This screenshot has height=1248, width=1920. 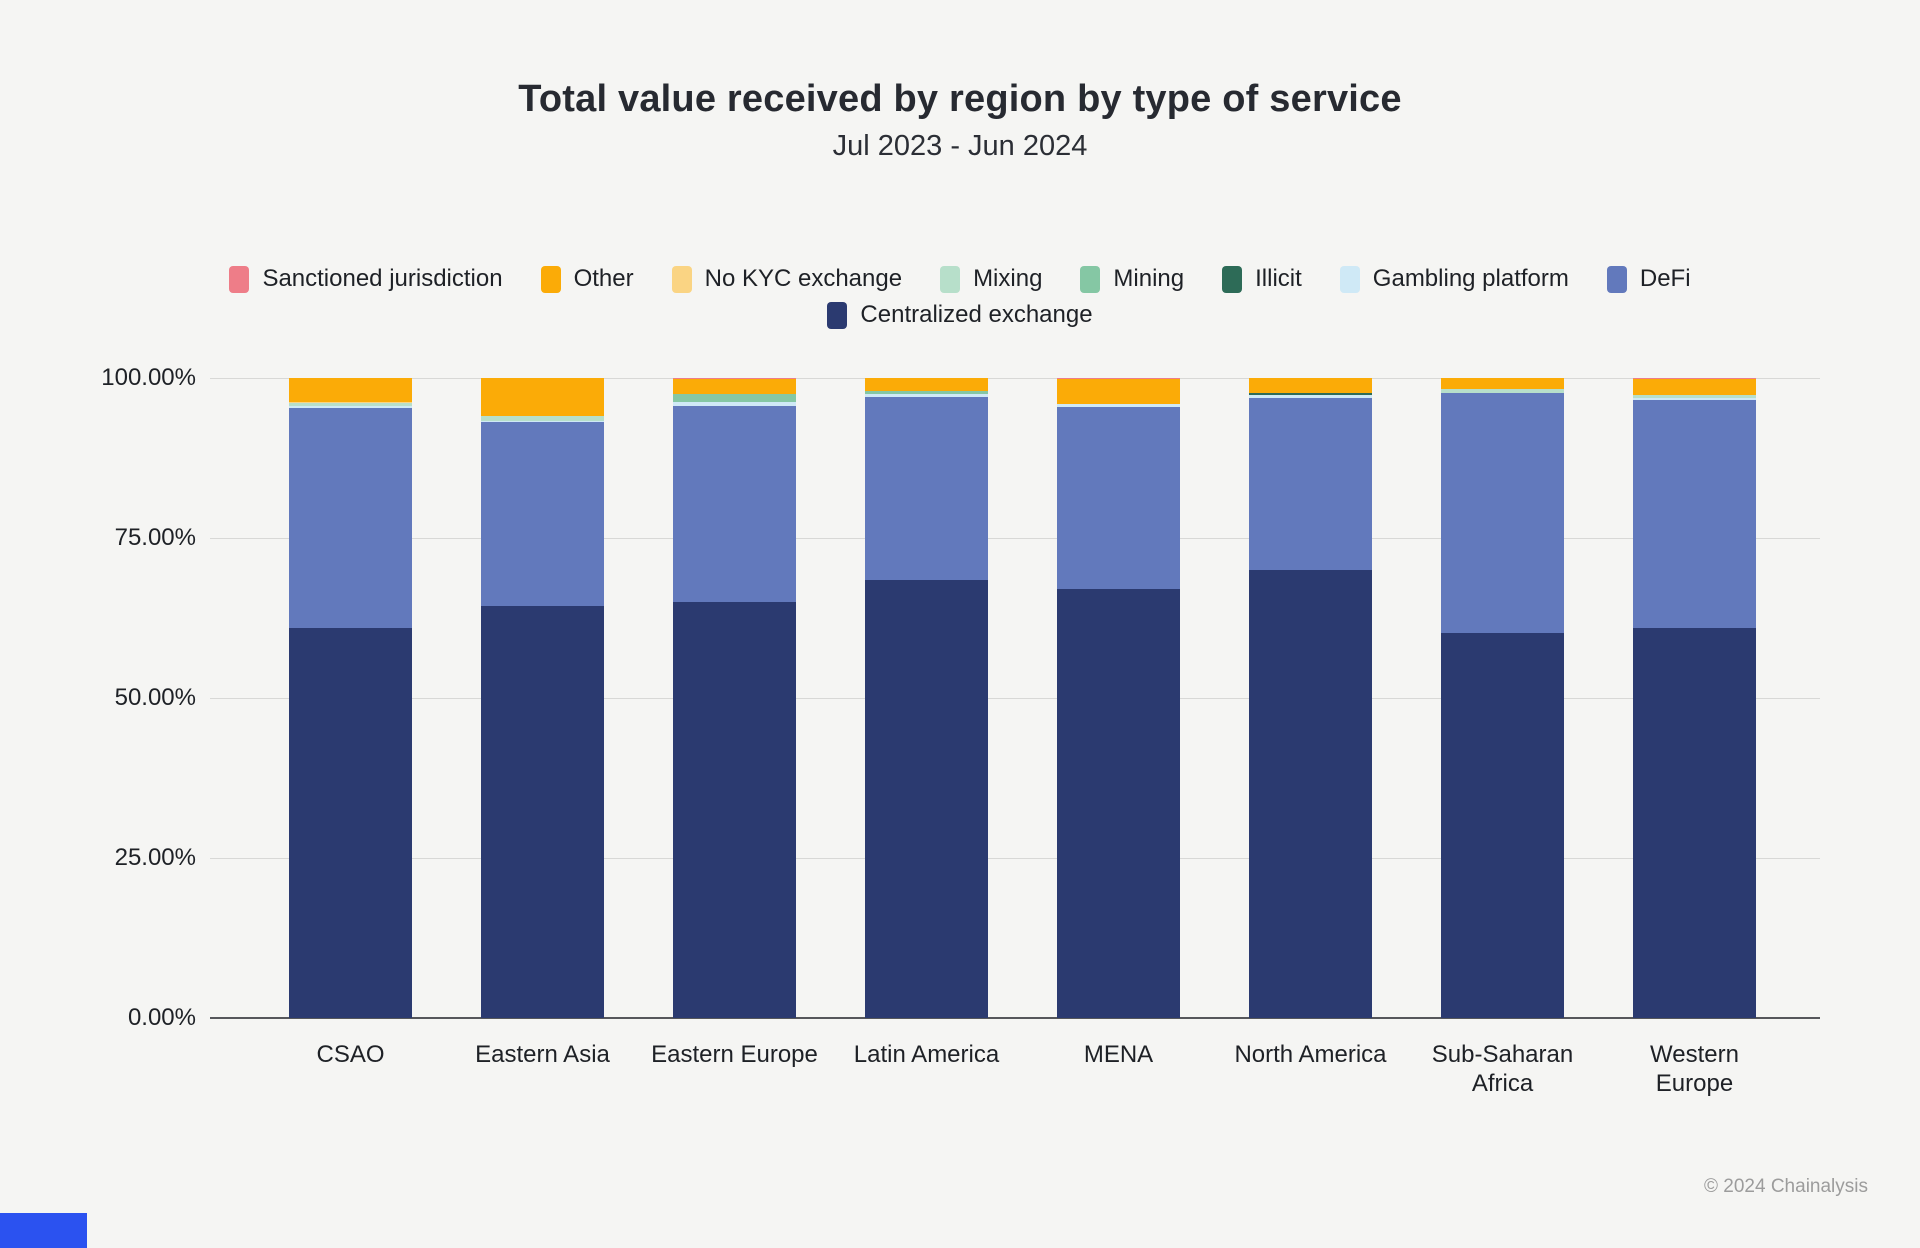 I want to click on x-tick-label-eastern-europe: Eastern Europe, so click(x=734, y=1054).